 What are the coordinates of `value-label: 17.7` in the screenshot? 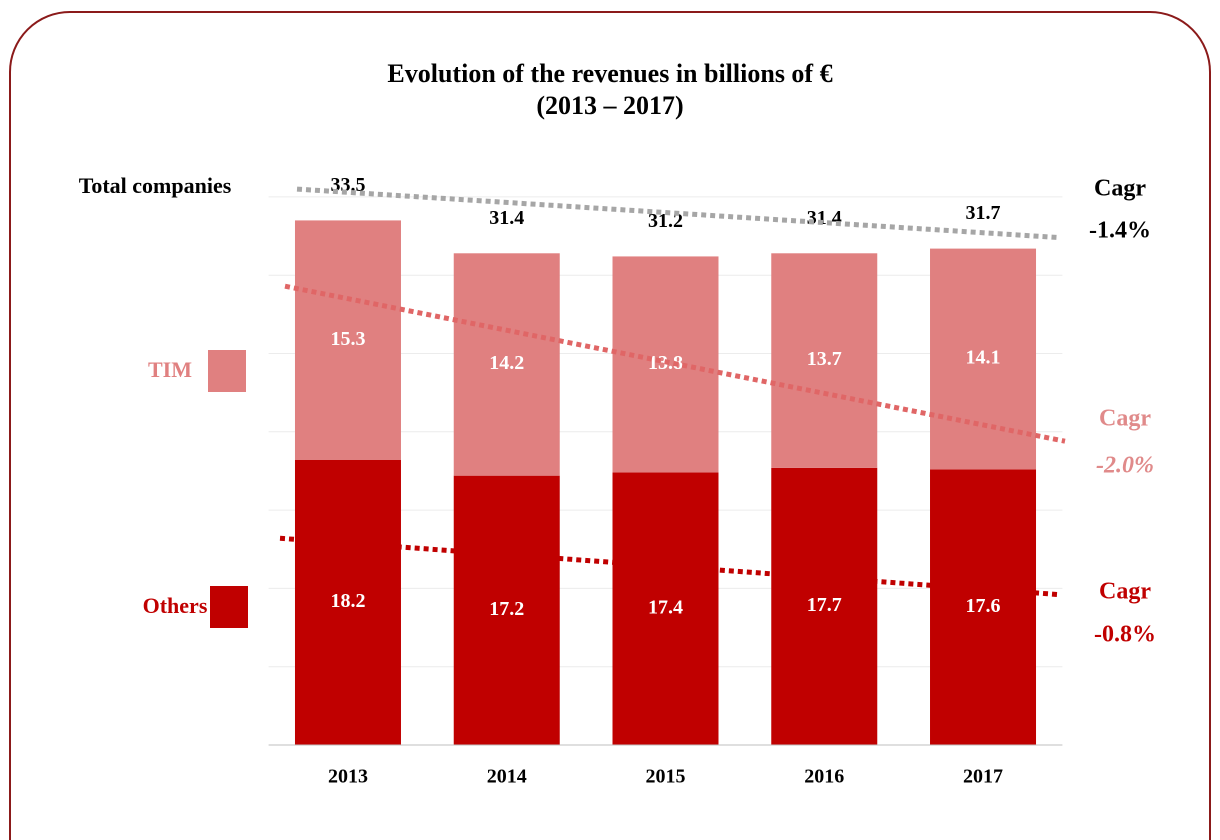 It's located at (824, 605).